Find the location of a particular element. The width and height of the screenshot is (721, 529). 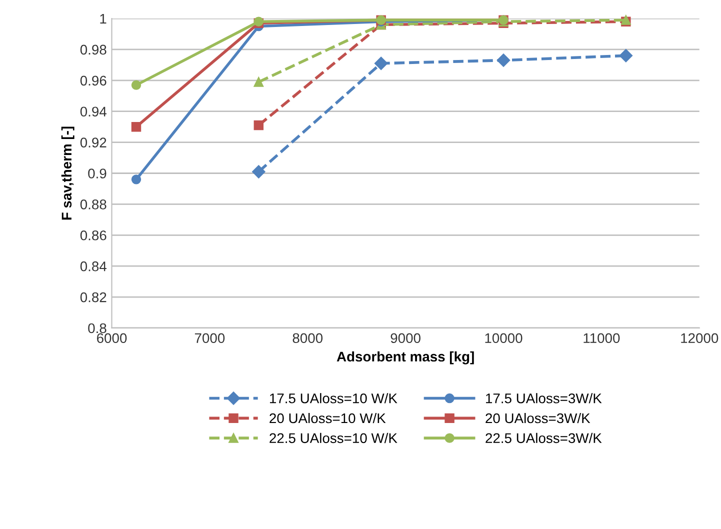

y-tick-label: 1 is located at coordinates (103, 19).